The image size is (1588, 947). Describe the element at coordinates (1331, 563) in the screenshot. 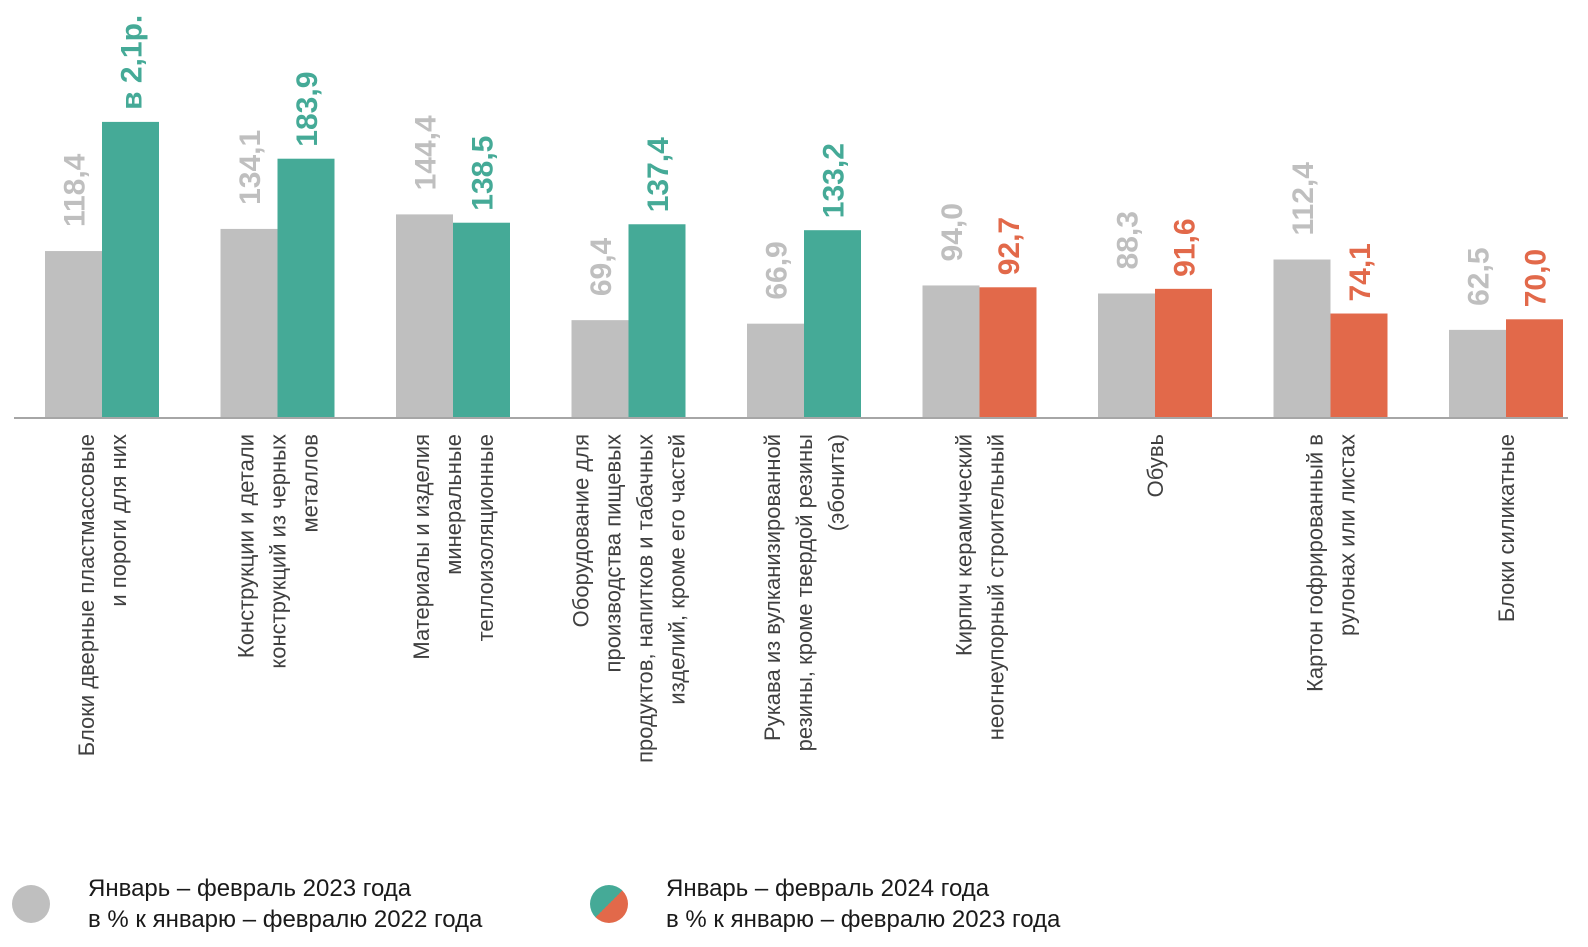

I see `category-label: Картон гофрированный в рулонах или листах` at that location.